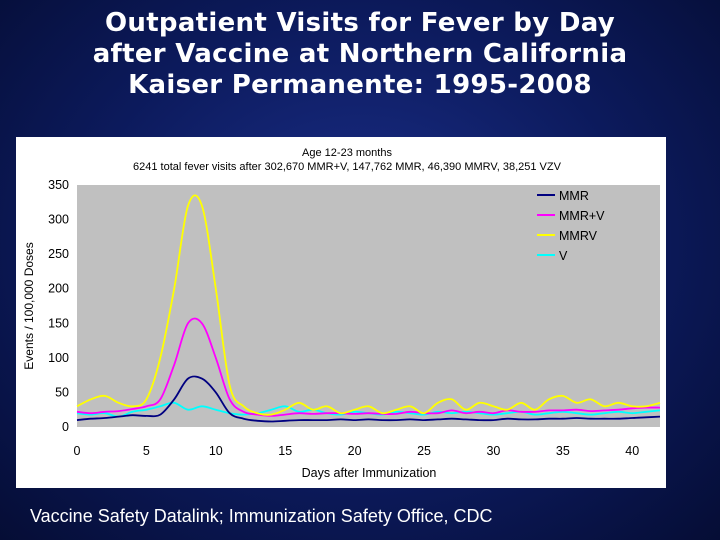  I want to click on x-tick-label: 5, so click(146, 451).